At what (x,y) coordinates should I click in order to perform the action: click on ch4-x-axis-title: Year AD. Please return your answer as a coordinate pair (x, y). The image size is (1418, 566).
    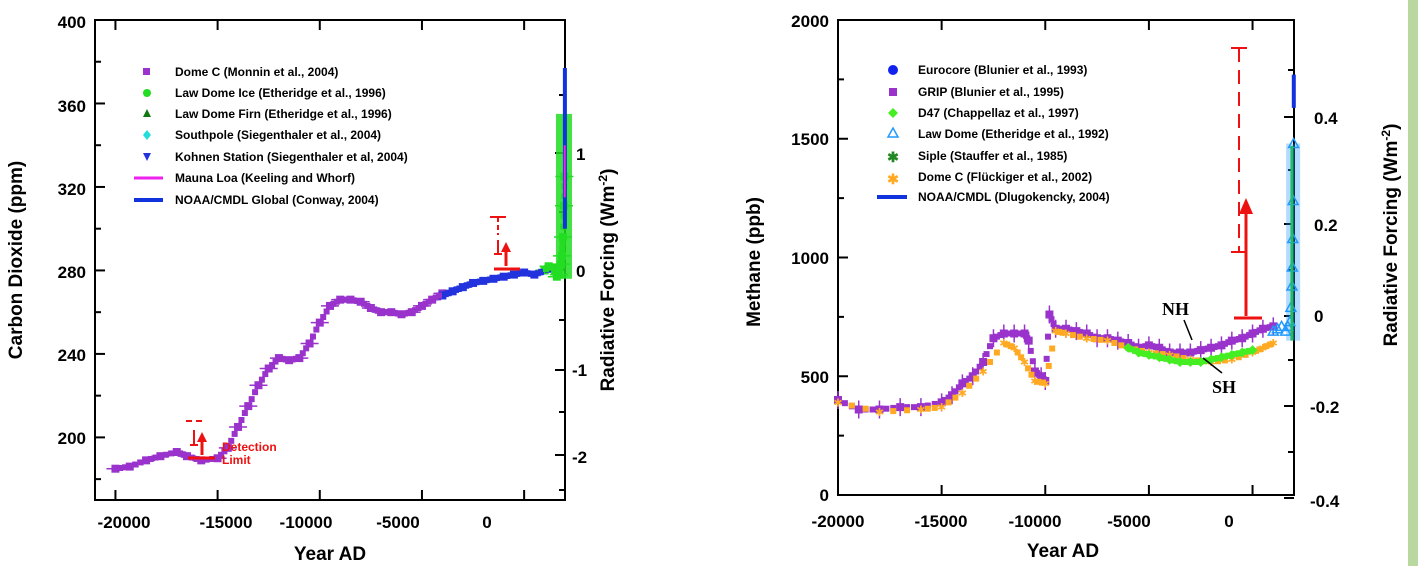
    Looking at the image, I should click on (1063, 551).